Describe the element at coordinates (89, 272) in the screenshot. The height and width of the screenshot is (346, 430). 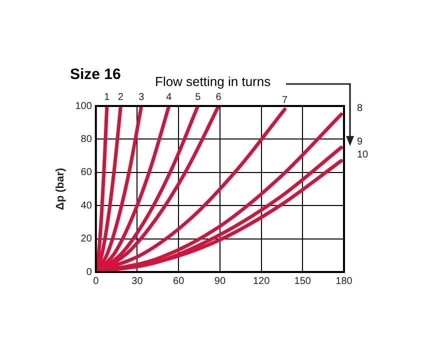
I see `y-tick-label: 0` at that location.